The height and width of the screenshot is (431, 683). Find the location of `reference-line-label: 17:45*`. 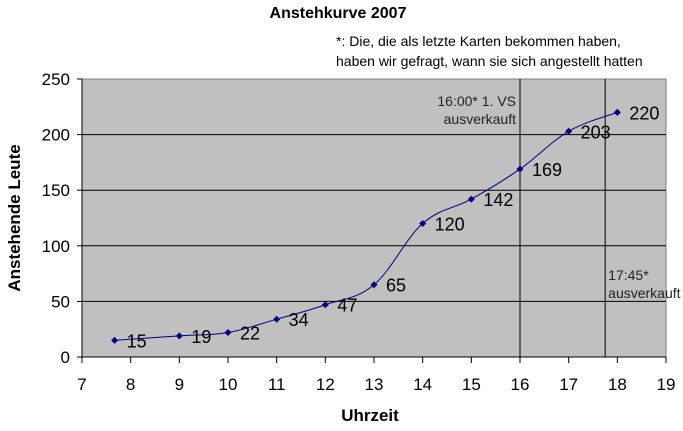

reference-line-label: 17:45* is located at coordinates (628, 275).